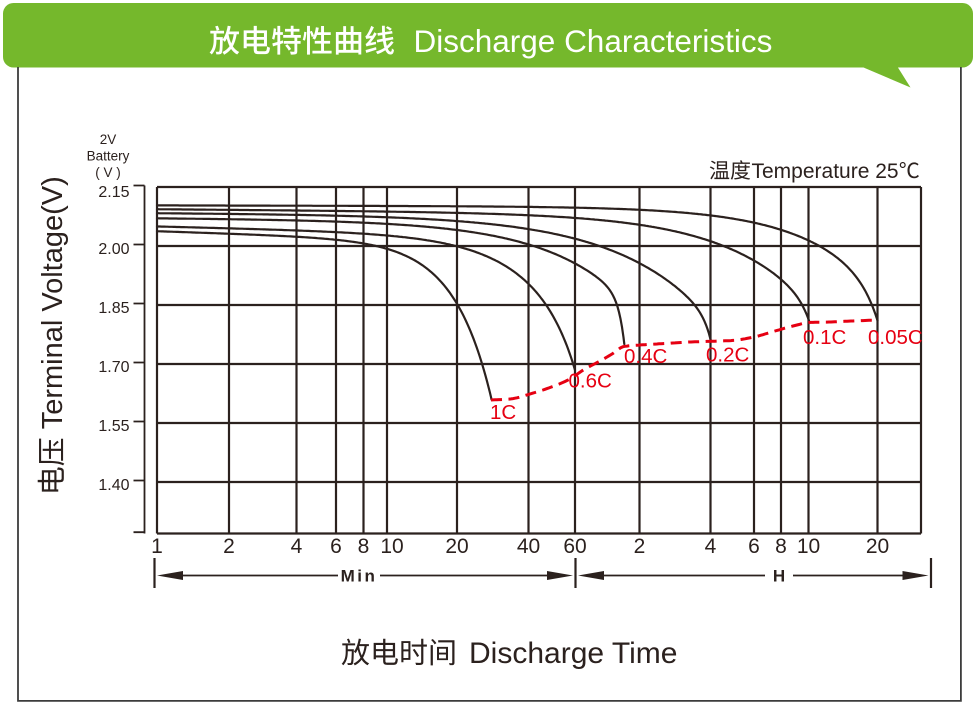 The width and height of the screenshot is (977, 706). What do you see at coordinates (590, 381) in the screenshot?
I see `svg-text: 0.6C` at bounding box center [590, 381].